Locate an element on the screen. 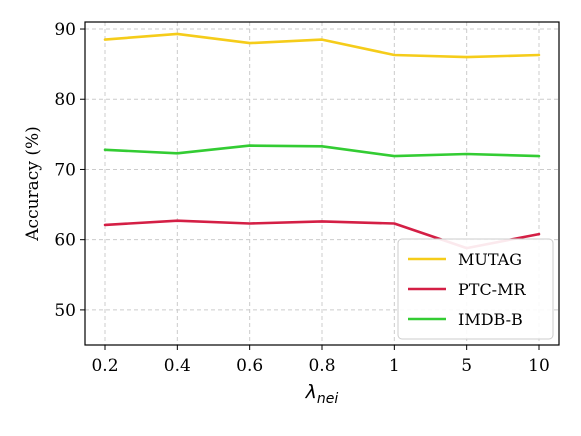 This screenshot has width=581, height=436. x-tick-label: 0.4 is located at coordinates (177, 366).